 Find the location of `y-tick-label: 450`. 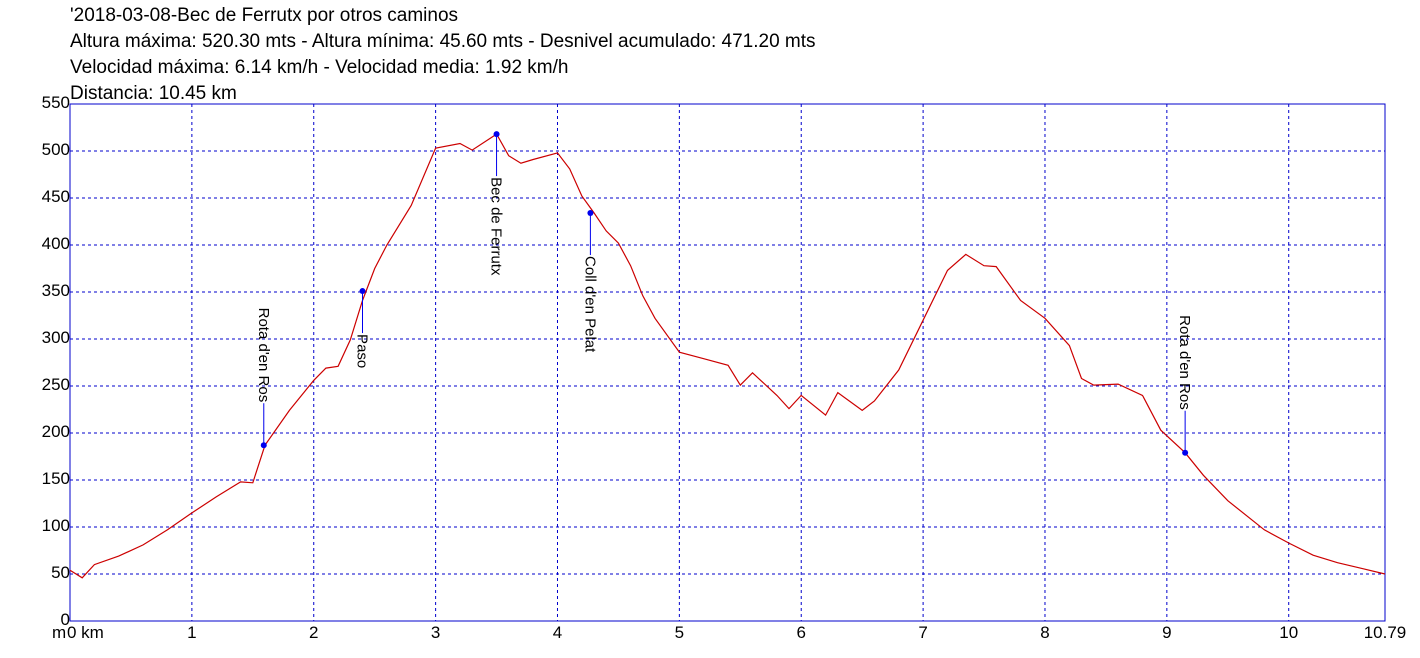

y-tick-label: 450 is located at coordinates (56, 196).